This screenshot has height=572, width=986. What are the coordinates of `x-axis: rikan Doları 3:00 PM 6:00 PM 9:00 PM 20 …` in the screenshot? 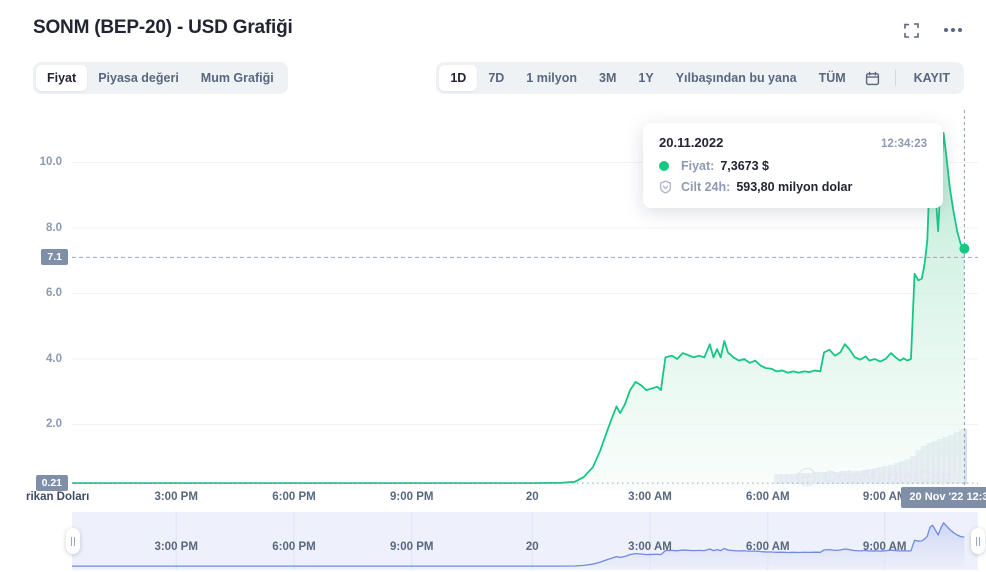 It's located at (493, 499).